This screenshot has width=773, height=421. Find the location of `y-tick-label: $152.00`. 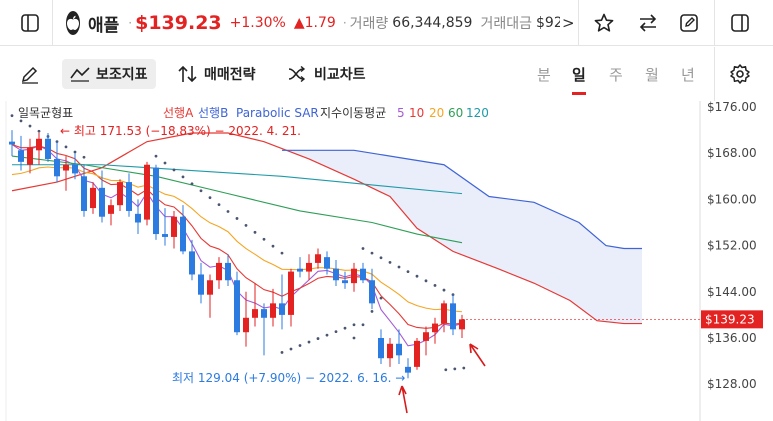

y-tick-label: $152.00 is located at coordinates (732, 246).